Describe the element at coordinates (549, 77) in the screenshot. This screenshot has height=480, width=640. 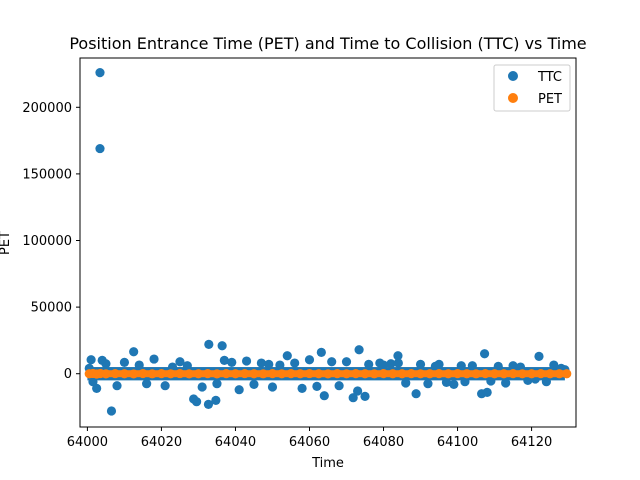
I see `legend-label-ttc: TTC` at that location.